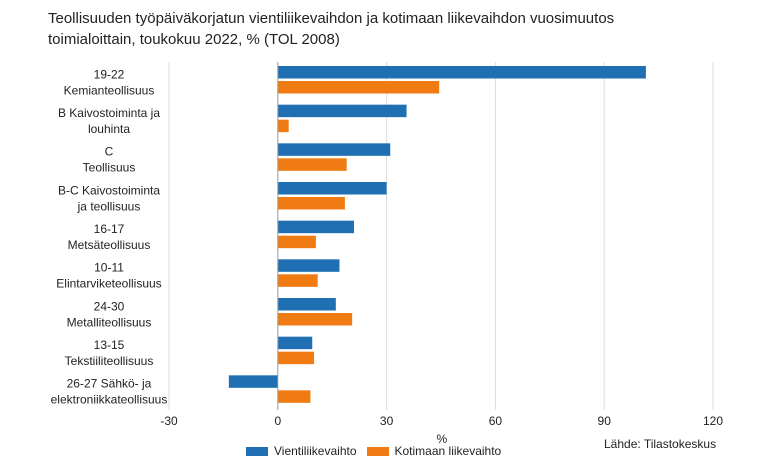 This screenshot has height=475, width=758. I want to click on category-label: C Teollisuus, so click(109, 160).